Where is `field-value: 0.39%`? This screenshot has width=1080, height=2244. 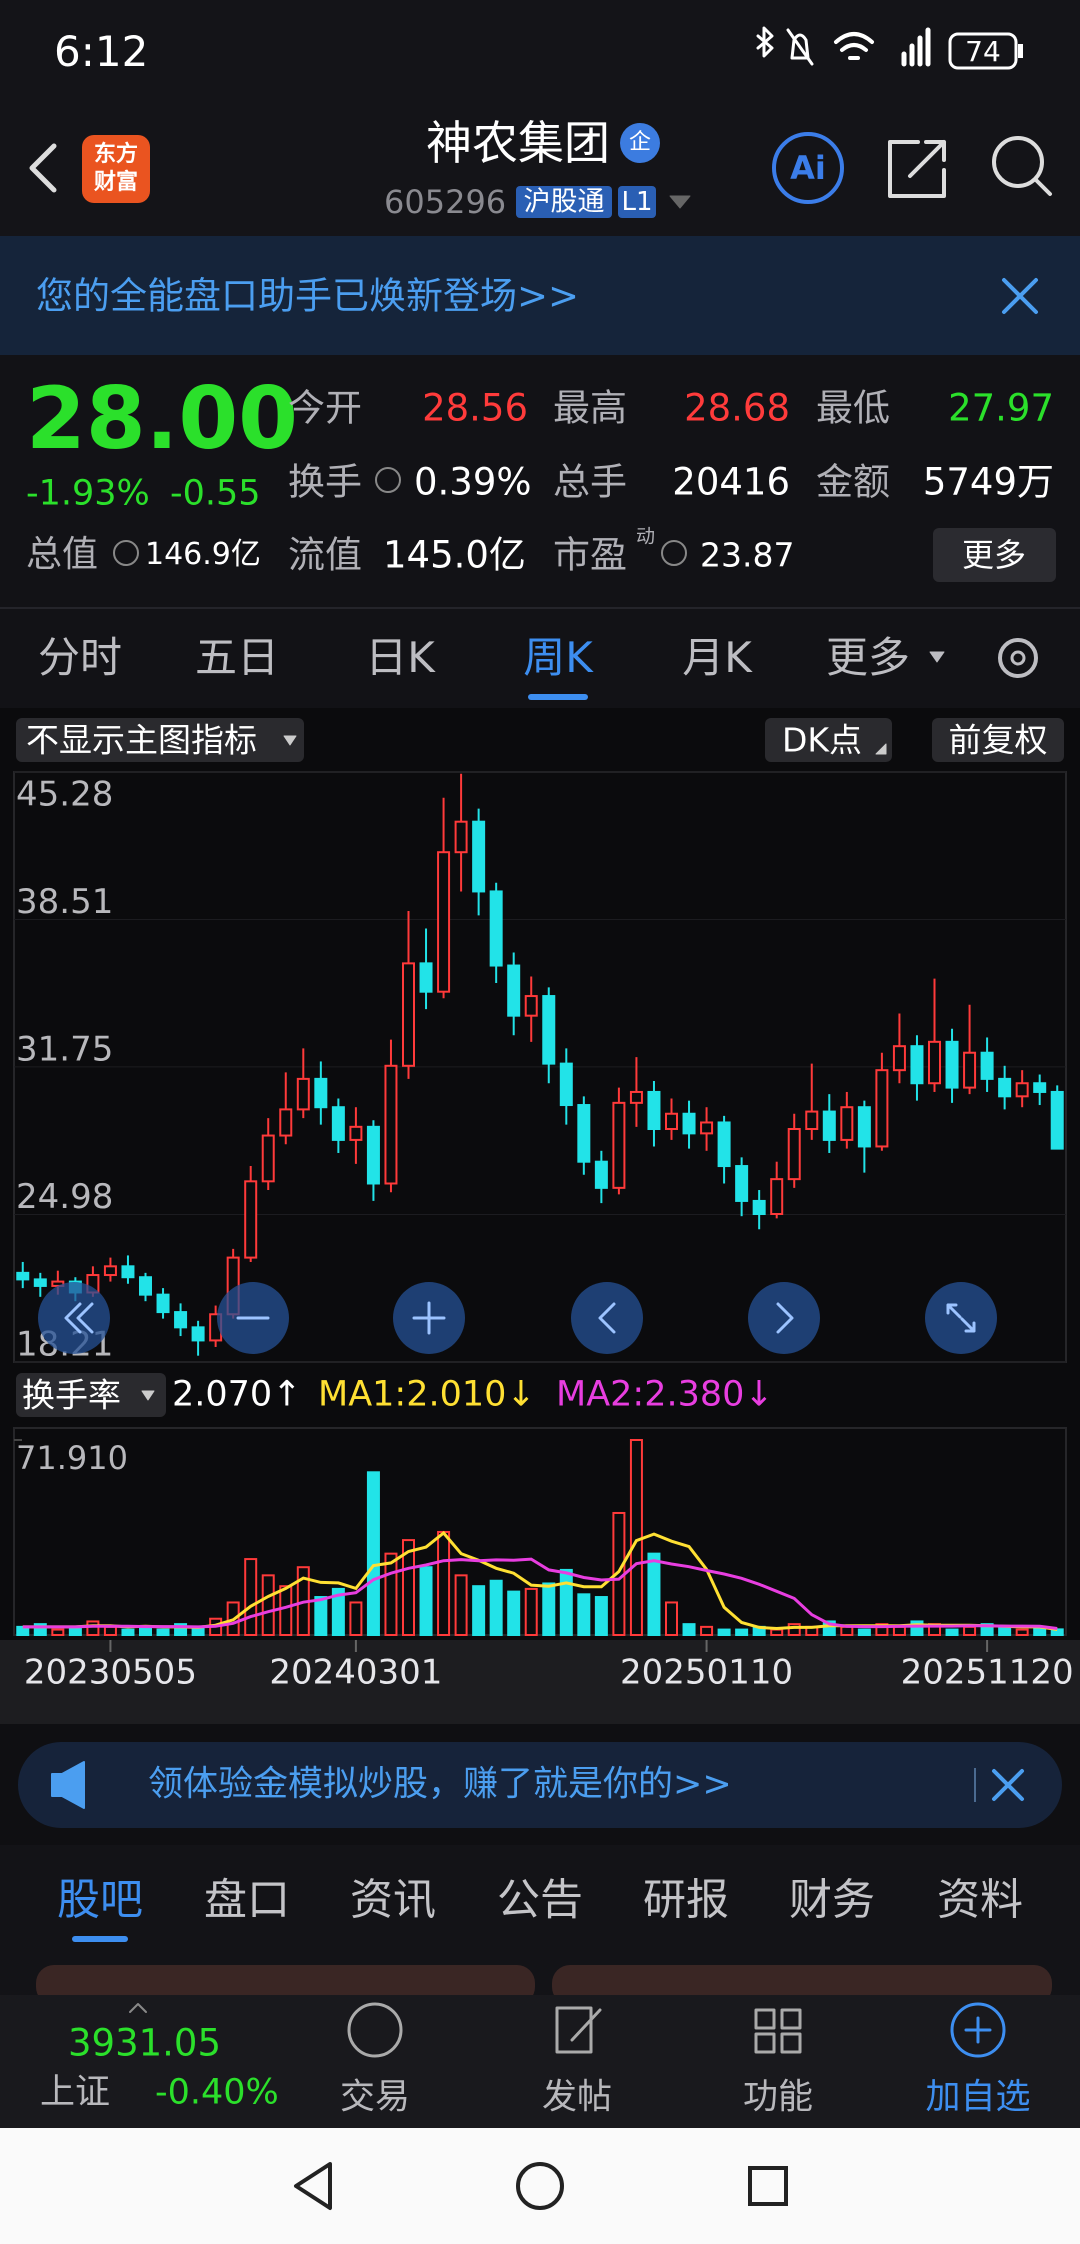 field-value: 0.39% is located at coordinates (473, 482).